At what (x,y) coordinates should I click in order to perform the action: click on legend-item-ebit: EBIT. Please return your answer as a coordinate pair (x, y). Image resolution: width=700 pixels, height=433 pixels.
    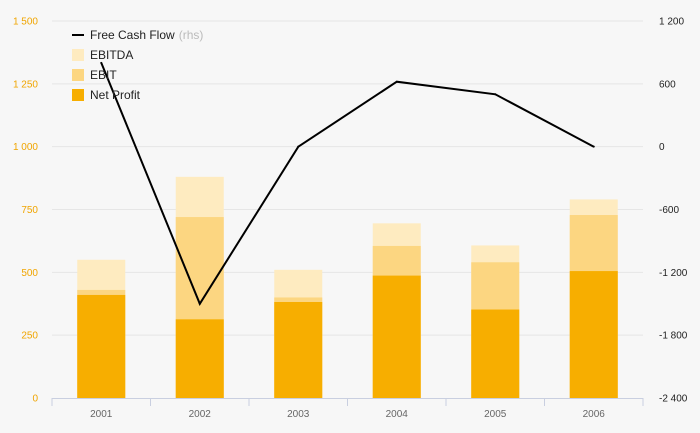
    Looking at the image, I should click on (94, 75).